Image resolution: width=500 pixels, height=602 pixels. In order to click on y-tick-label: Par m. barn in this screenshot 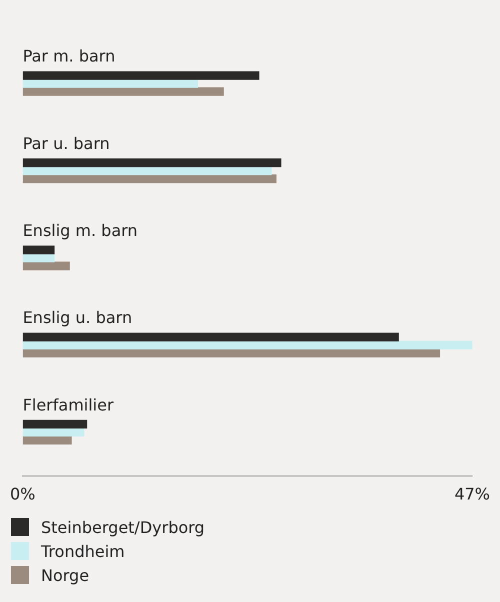, I will do `click(69, 56)`.